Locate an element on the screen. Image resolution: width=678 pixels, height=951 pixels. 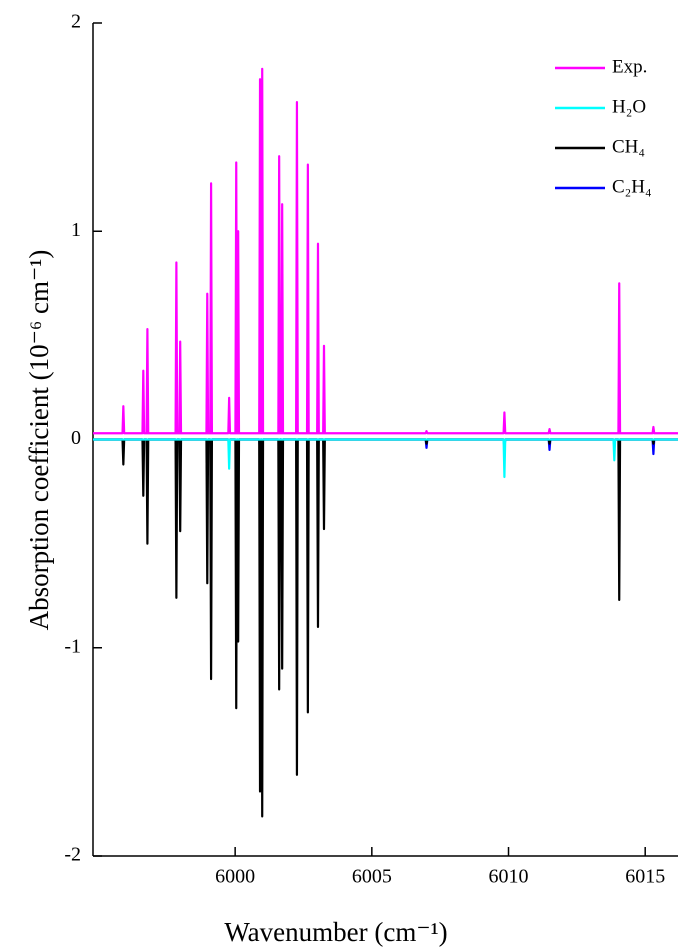
y-tick-label: 2 is located at coordinates (76, 22).